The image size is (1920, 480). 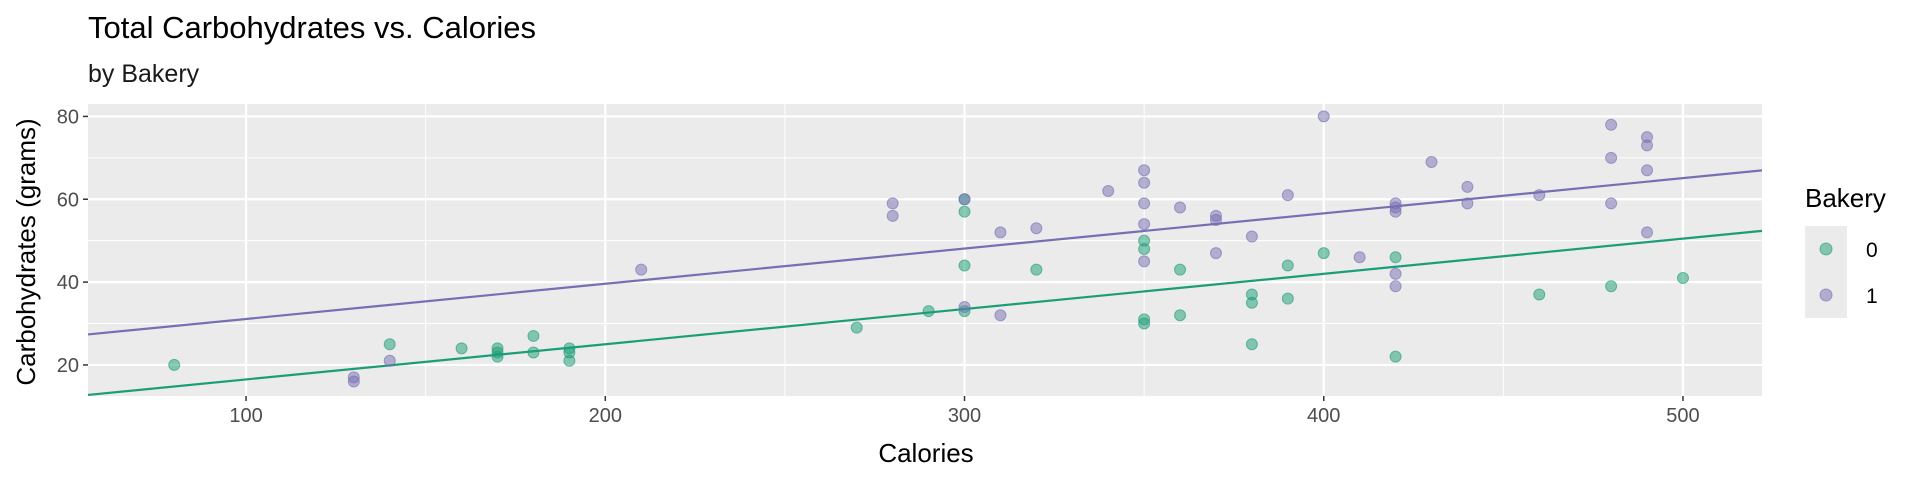 What do you see at coordinates (1872, 296) in the screenshot?
I see `legend-label: 1` at bounding box center [1872, 296].